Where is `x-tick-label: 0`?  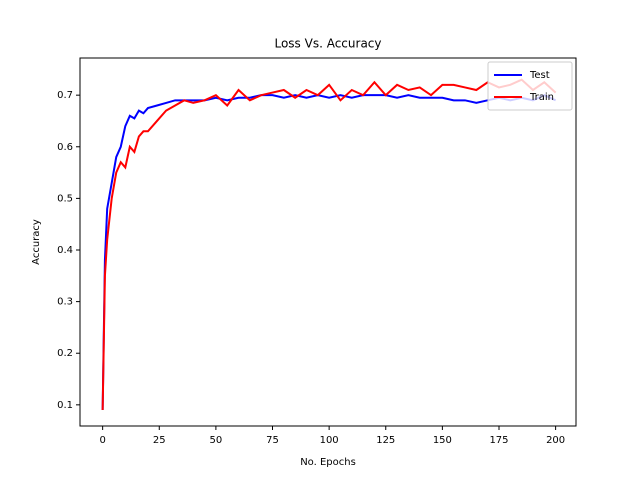
x-tick-label: 0 is located at coordinates (102, 440).